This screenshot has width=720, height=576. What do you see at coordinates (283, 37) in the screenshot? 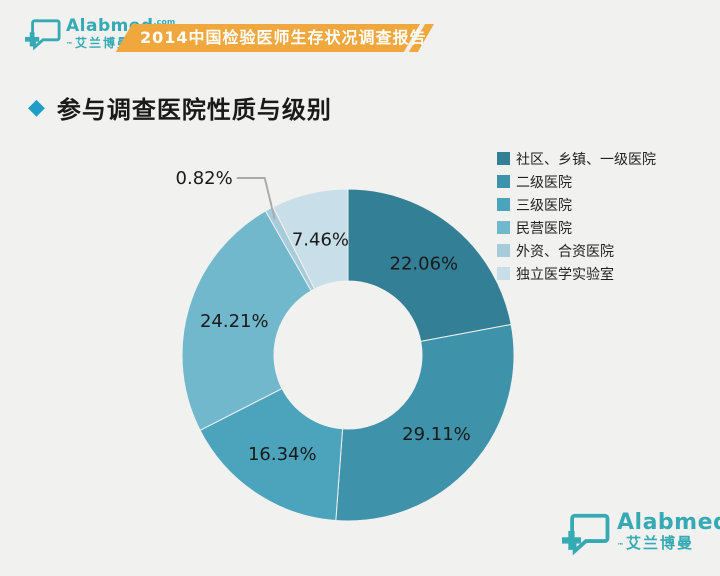
I see `banner-title: 2014中国检验医师生存状况调查报告` at bounding box center [283, 37].